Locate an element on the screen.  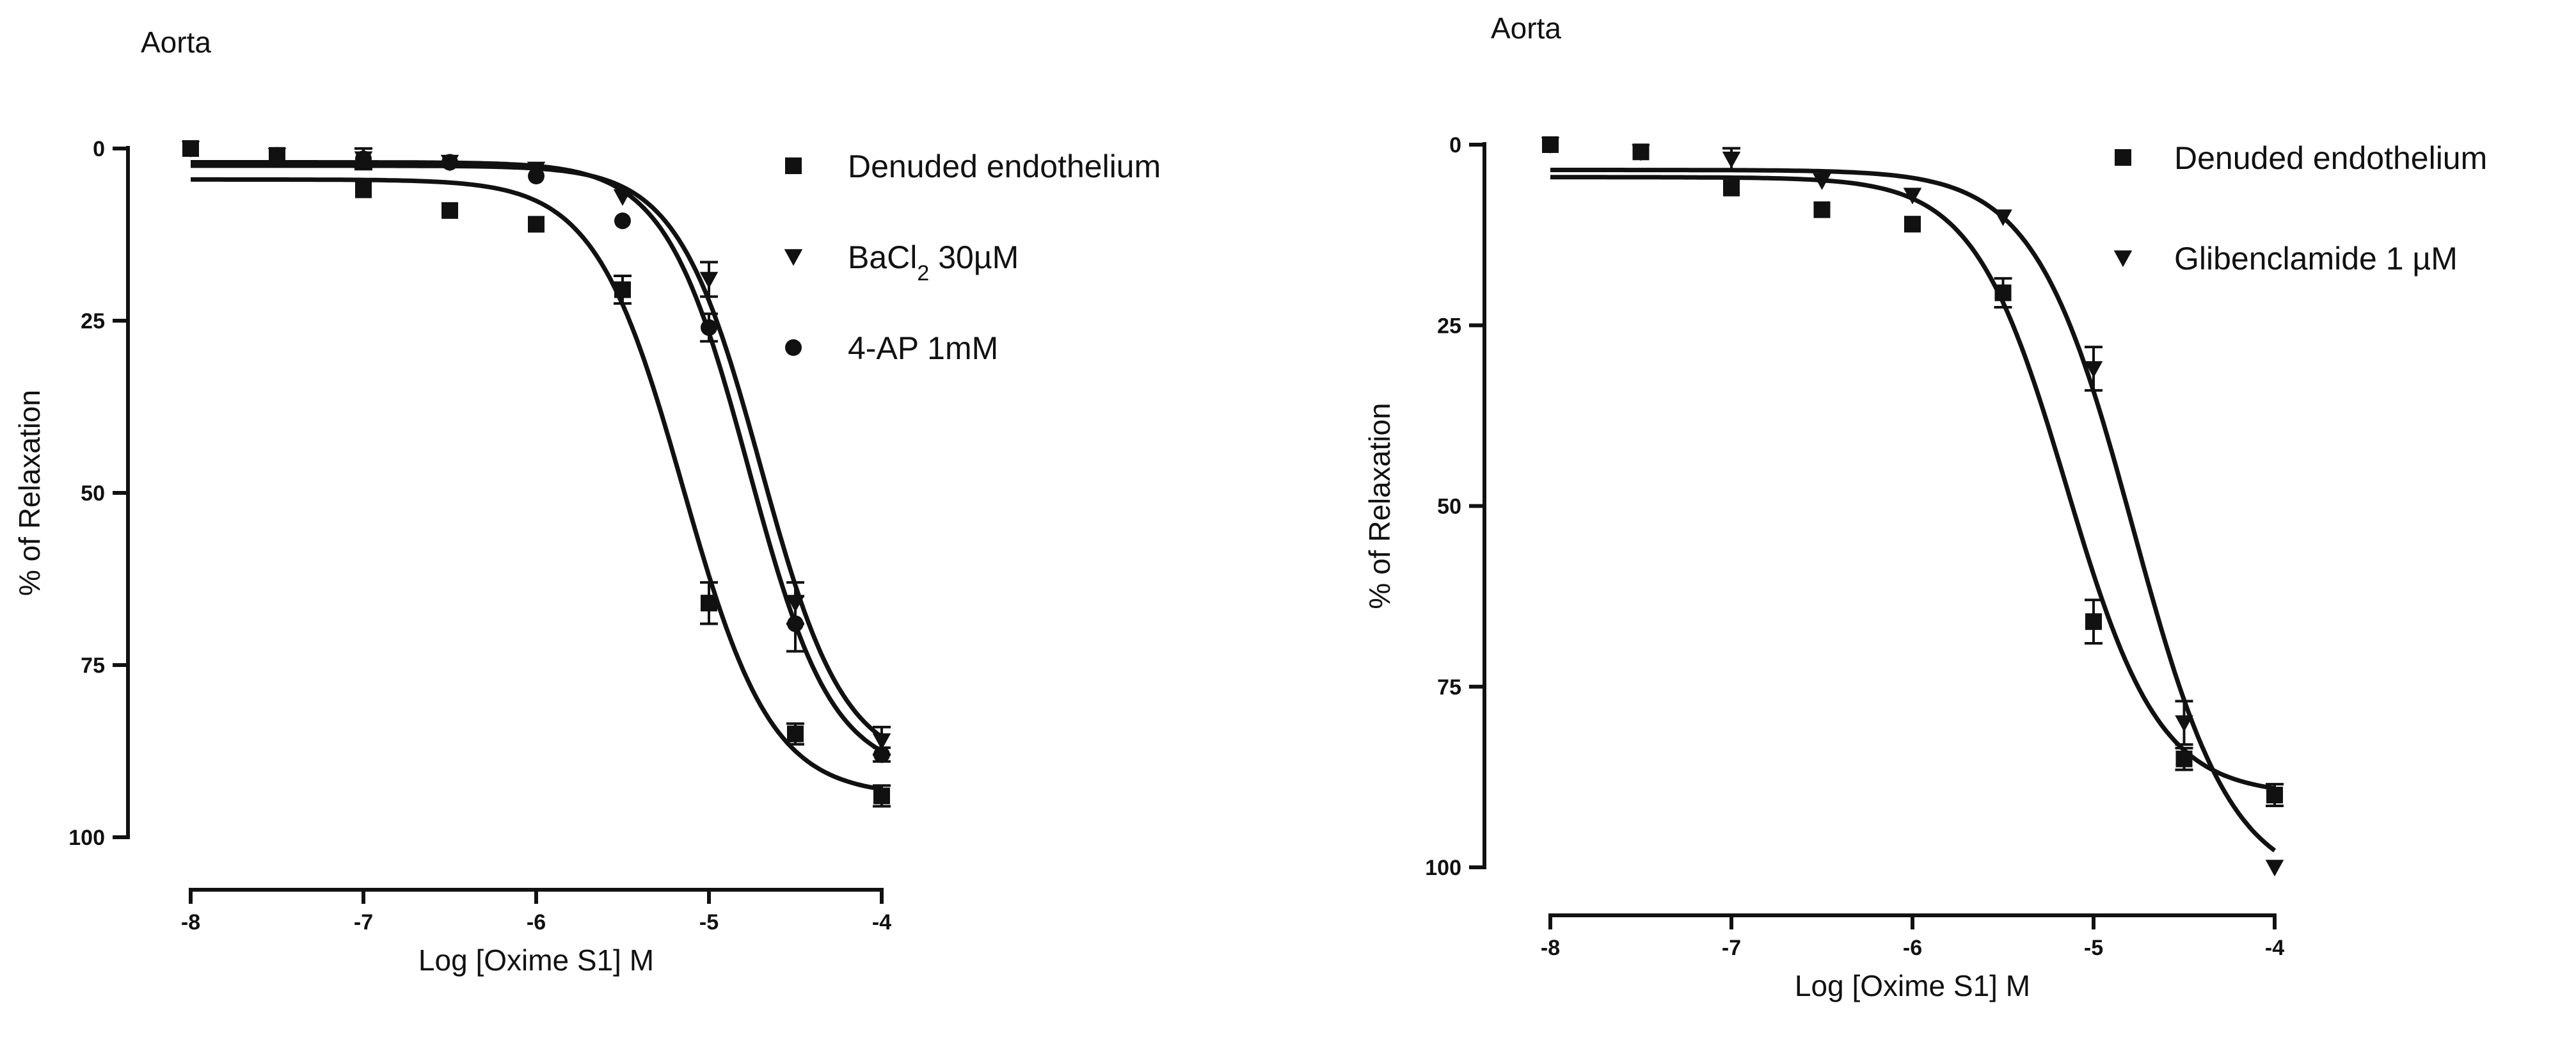
legend-label: BaCl2 30µM is located at coordinates (934, 262).